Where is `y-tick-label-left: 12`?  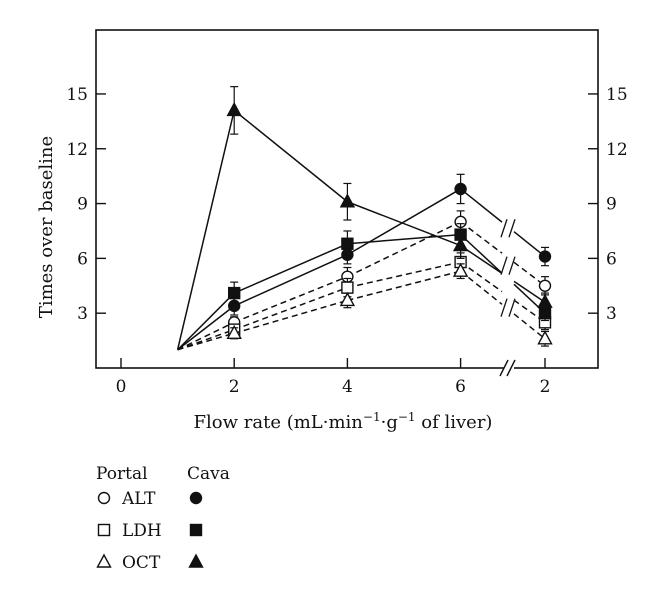 y-tick-label-left: 12 is located at coordinates (77, 150).